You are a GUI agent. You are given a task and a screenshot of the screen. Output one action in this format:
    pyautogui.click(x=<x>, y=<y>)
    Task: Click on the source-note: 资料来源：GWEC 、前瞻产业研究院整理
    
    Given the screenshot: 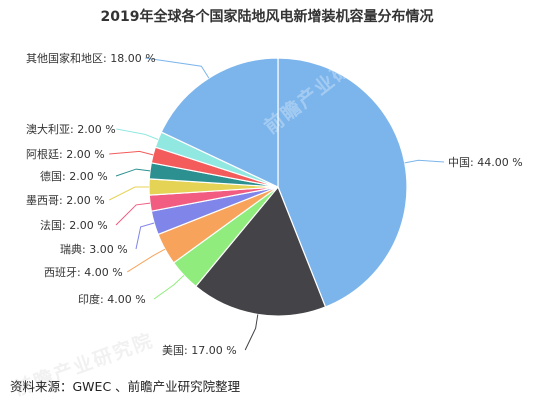 What is the action you would take?
    pyautogui.click(x=125, y=386)
    